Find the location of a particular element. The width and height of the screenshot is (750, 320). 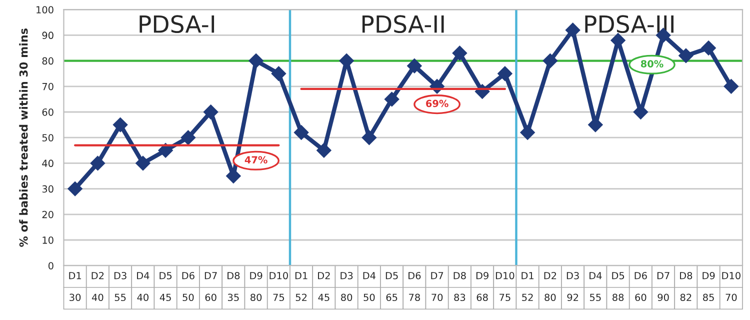

data-label: 47% is located at coordinates (256, 160).